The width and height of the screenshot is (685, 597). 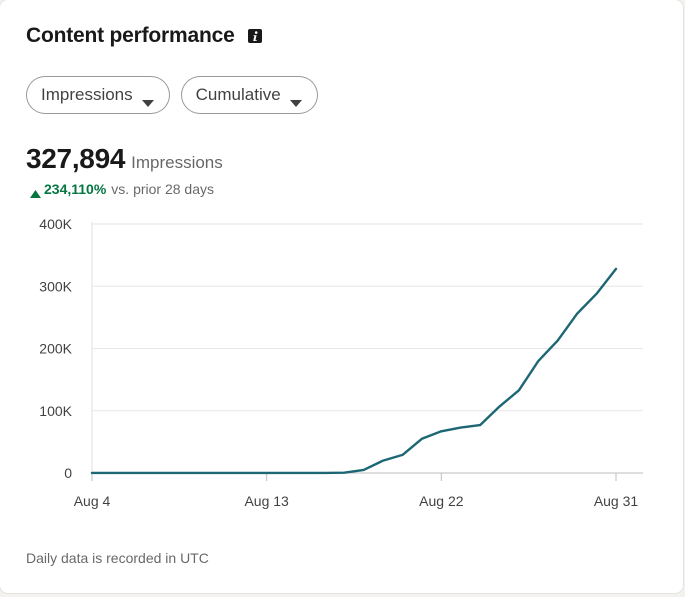 What do you see at coordinates (163, 189) in the screenshot?
I see `change-note: vs. prior 28 days` at bounding box center [163, 189].